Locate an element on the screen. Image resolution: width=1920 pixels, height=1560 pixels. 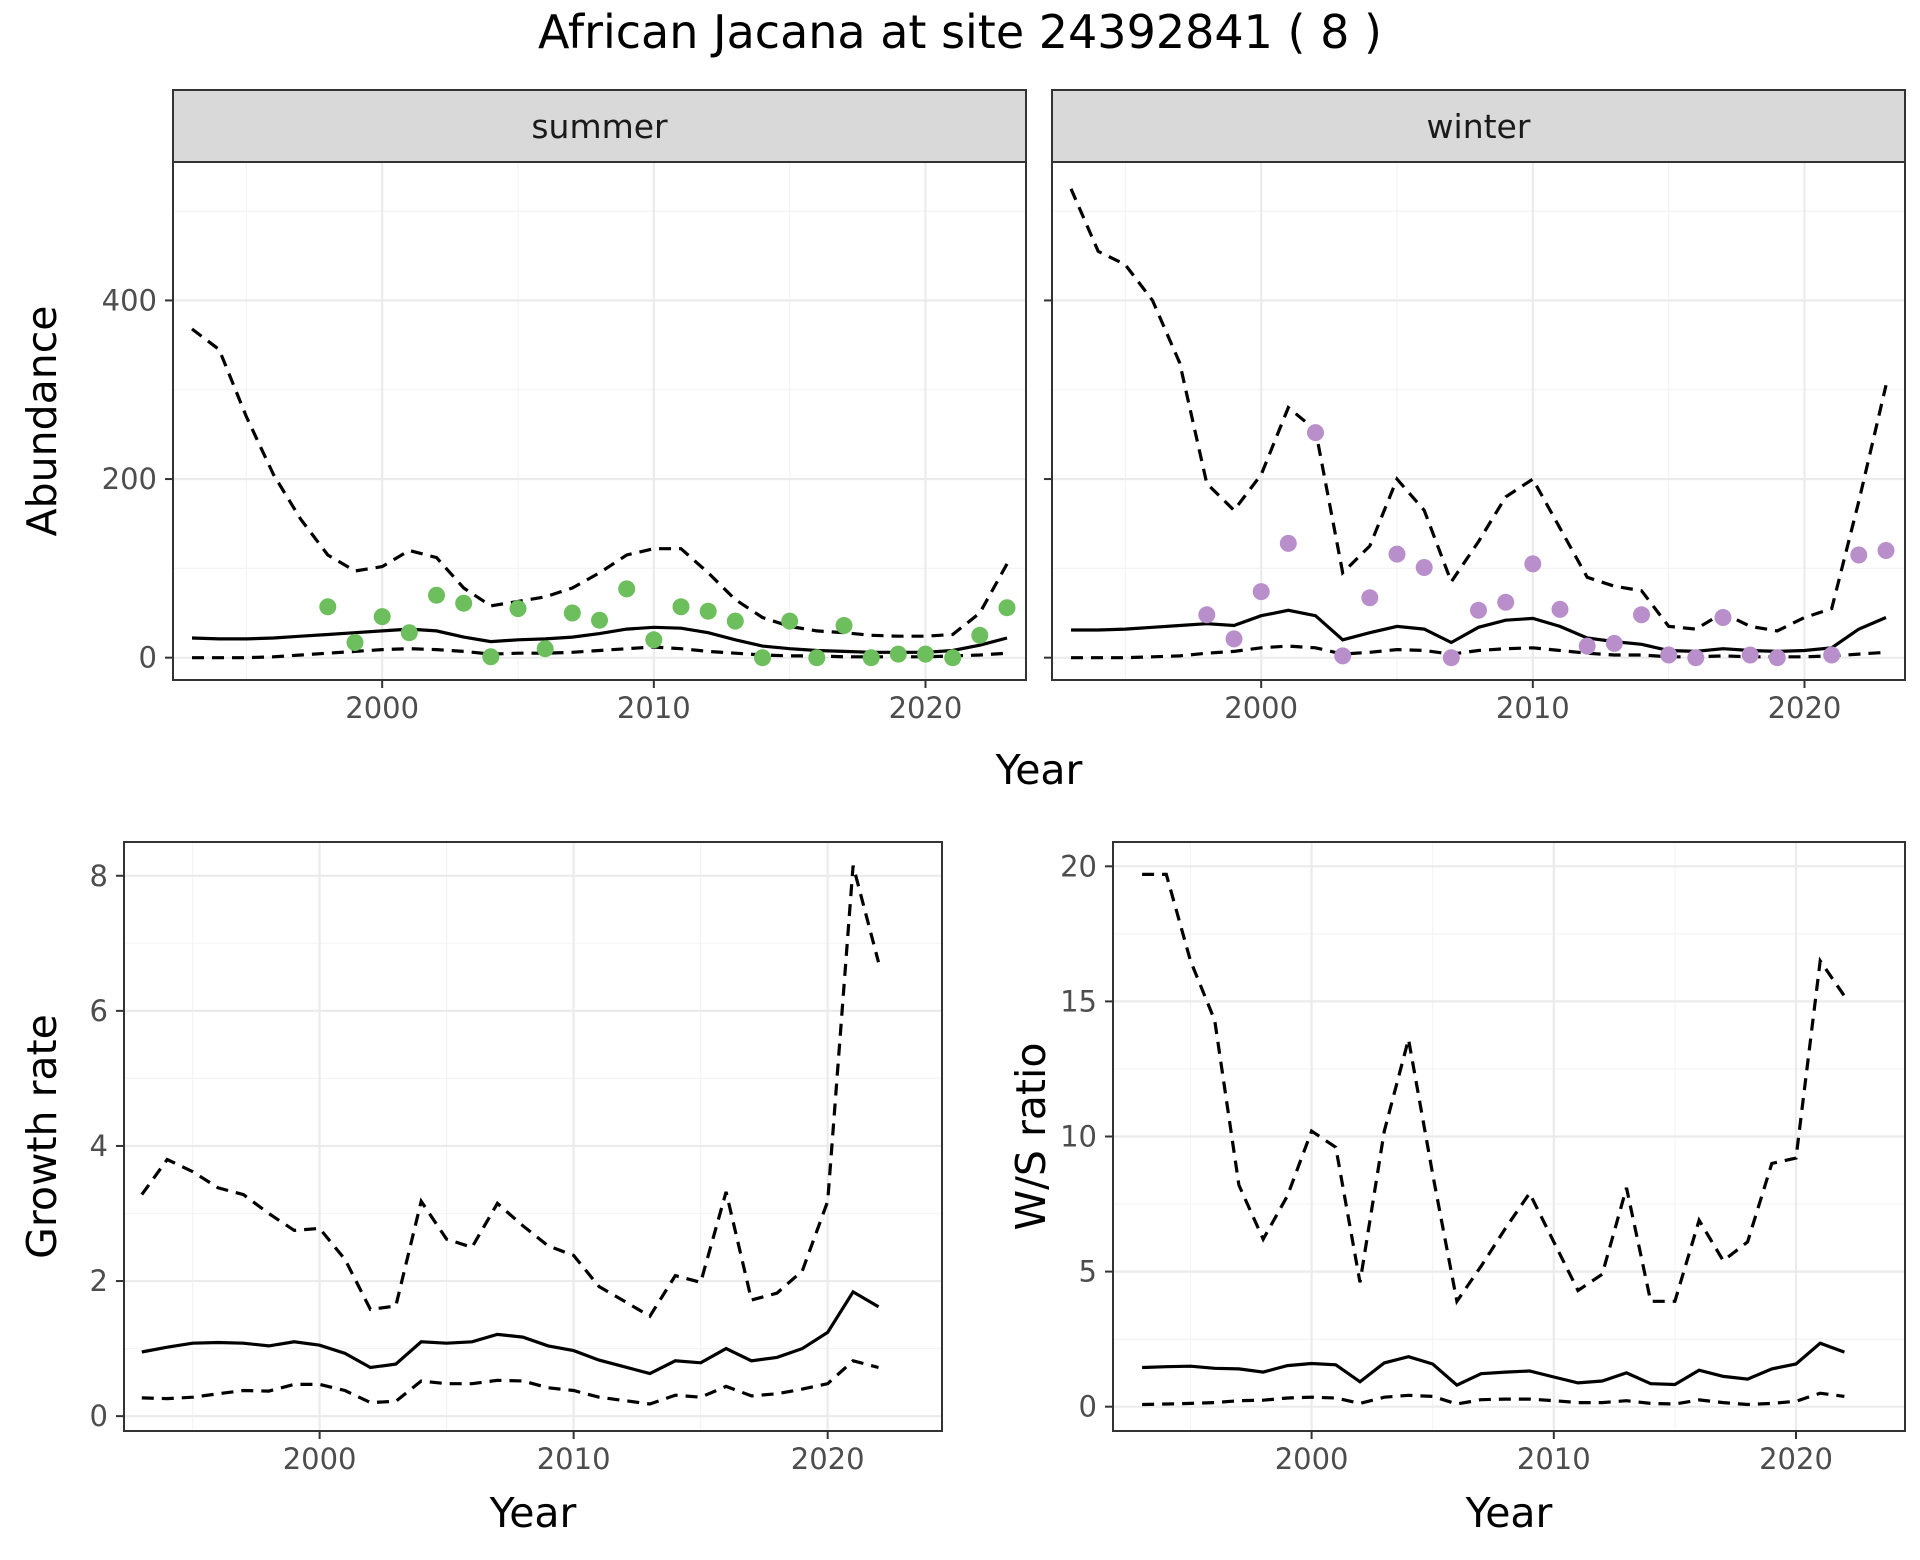
facet-panel-summer is located at coordinates (599, 421).